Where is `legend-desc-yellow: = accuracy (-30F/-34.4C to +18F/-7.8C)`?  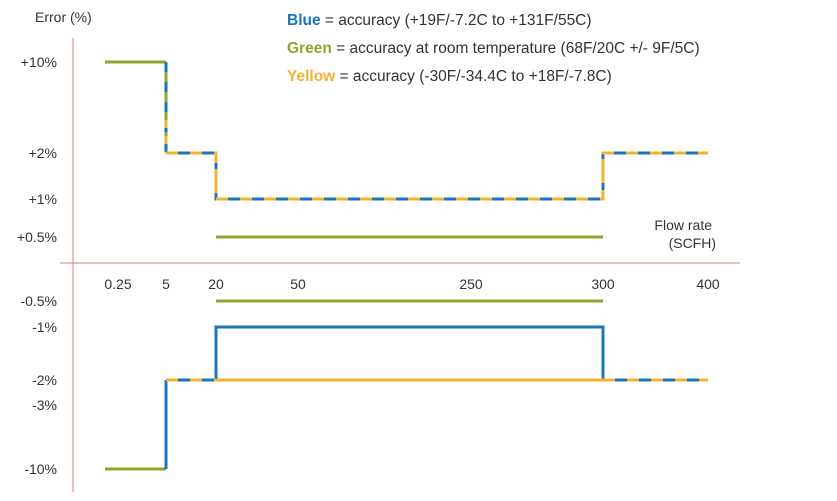
legend-desc-yellow: = accuracy (-30F/-34.4C to +18F/-7.8C) is located at coordinates (473, 76).